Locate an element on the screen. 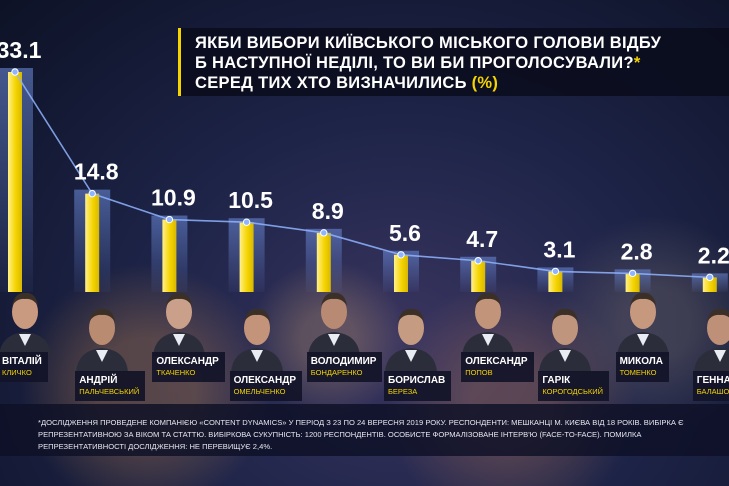 The image size is (729, 486). value-label-1: 14.8 is located at coordinates (96, 172).